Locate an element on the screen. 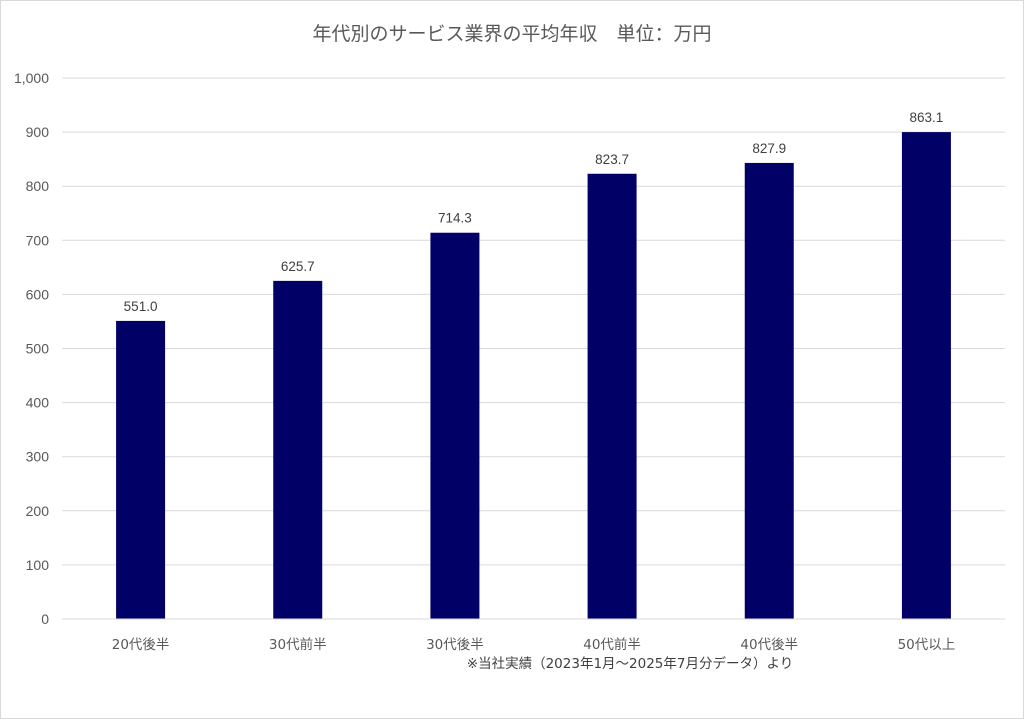 Image resolution: width=1024 pixels, height=719 pixels. category-label: 40代後半 is located at coordinates (769, 645).